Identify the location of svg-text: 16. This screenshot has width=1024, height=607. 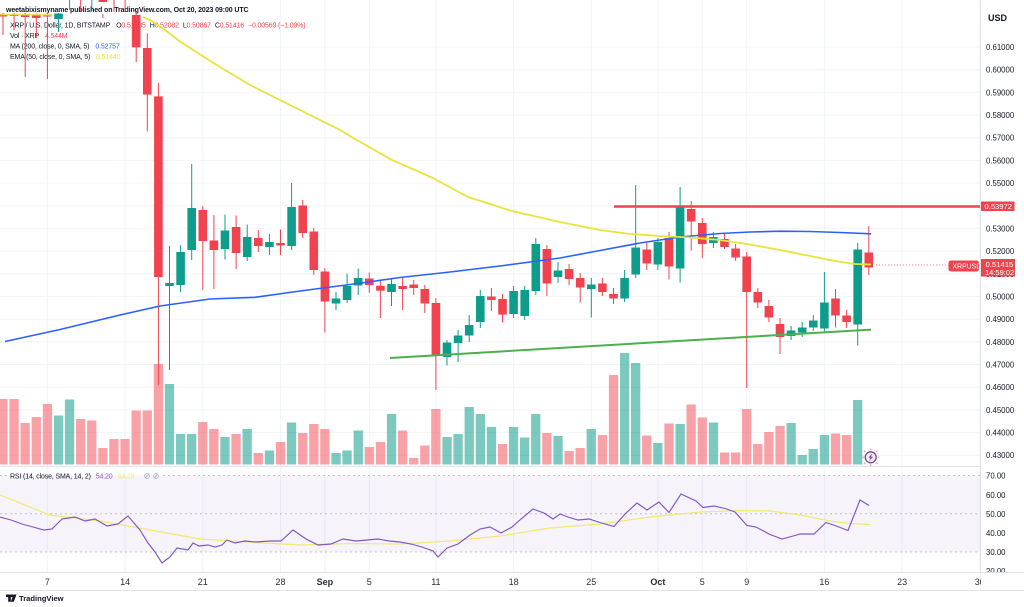
(824, 582).